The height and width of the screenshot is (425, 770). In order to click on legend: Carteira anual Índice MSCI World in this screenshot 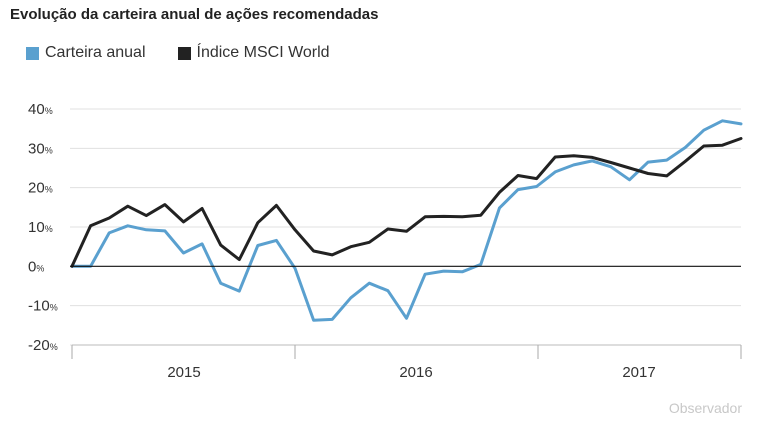, I will do `click(194, 53)`.